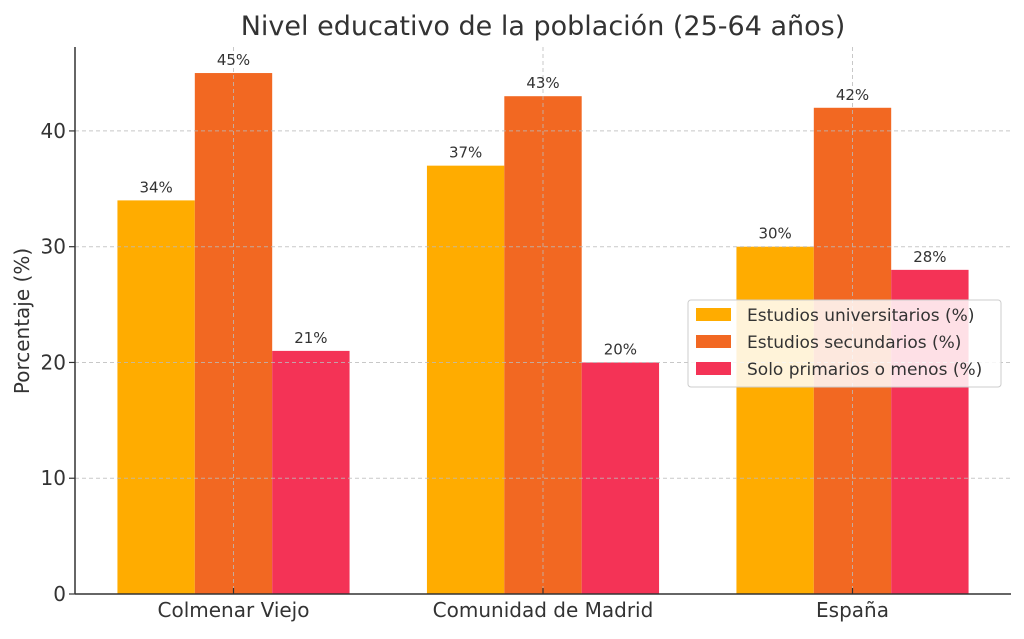 This screenshot has height=639, width=1024. What do you see at coordinates (929, 257) in the screenshot?
I see `data-label-2-2: 28%` at bounding box center [929, 257].